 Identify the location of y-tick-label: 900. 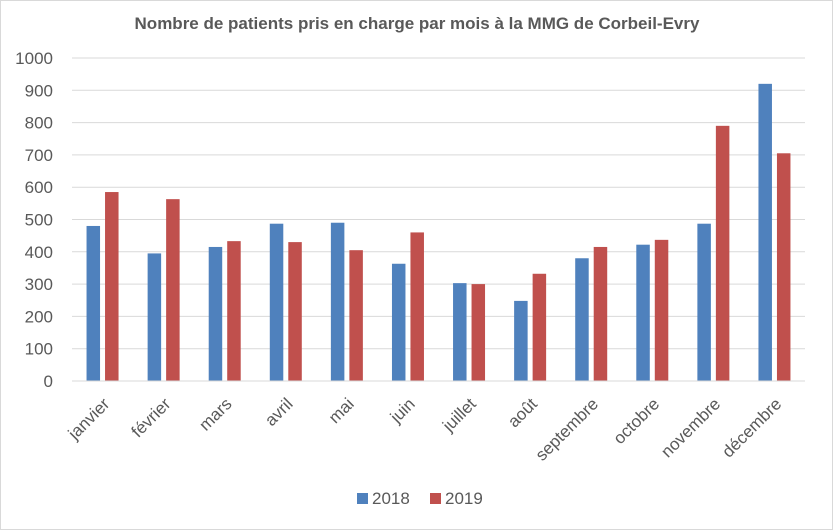
(39, 90).